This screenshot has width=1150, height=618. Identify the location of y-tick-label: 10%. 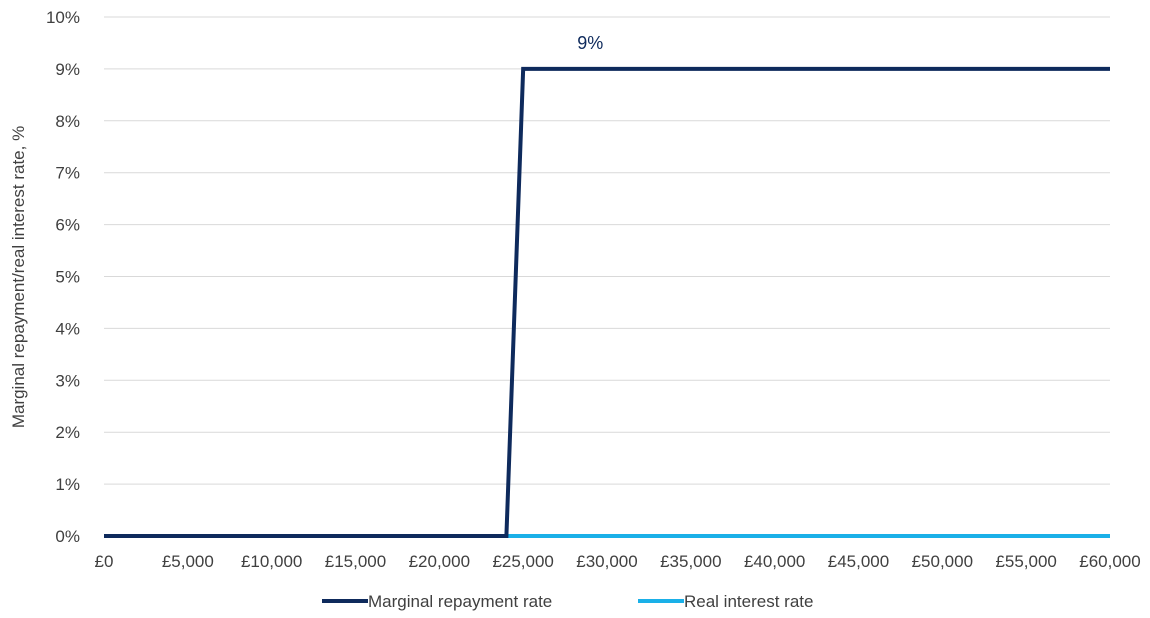
(63, 17).